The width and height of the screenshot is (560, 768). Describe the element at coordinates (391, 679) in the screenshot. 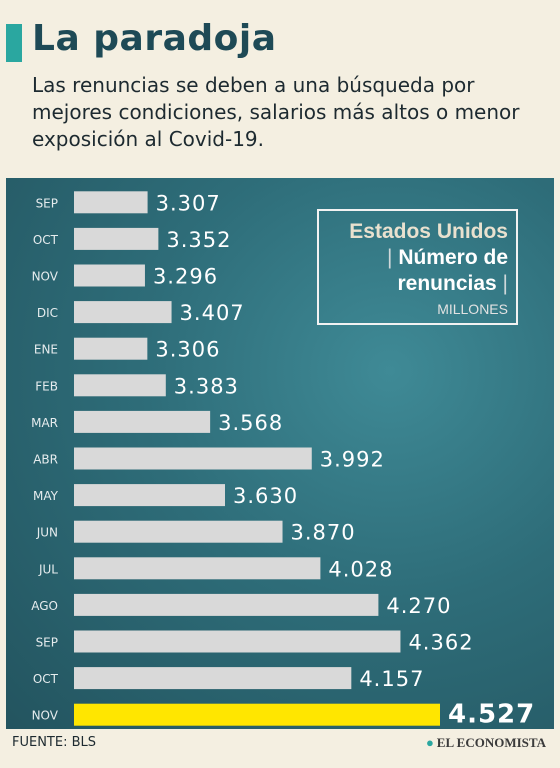

I see `data-label: 4.157` at that location.